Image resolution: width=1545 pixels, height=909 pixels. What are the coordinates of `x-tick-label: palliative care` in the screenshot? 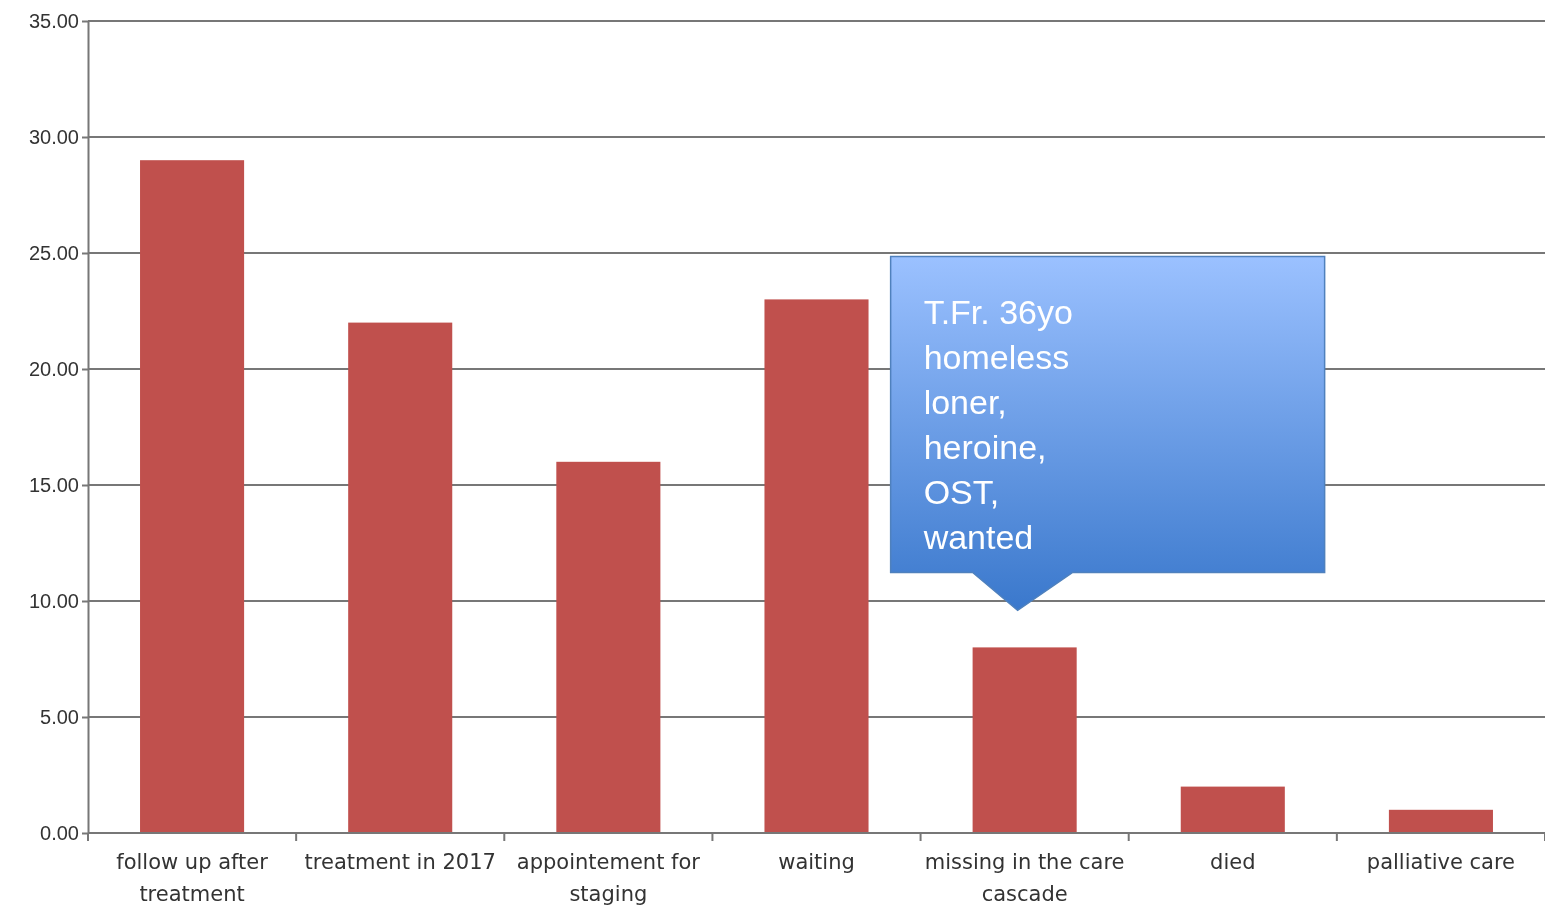 It's located at (1441, 862).